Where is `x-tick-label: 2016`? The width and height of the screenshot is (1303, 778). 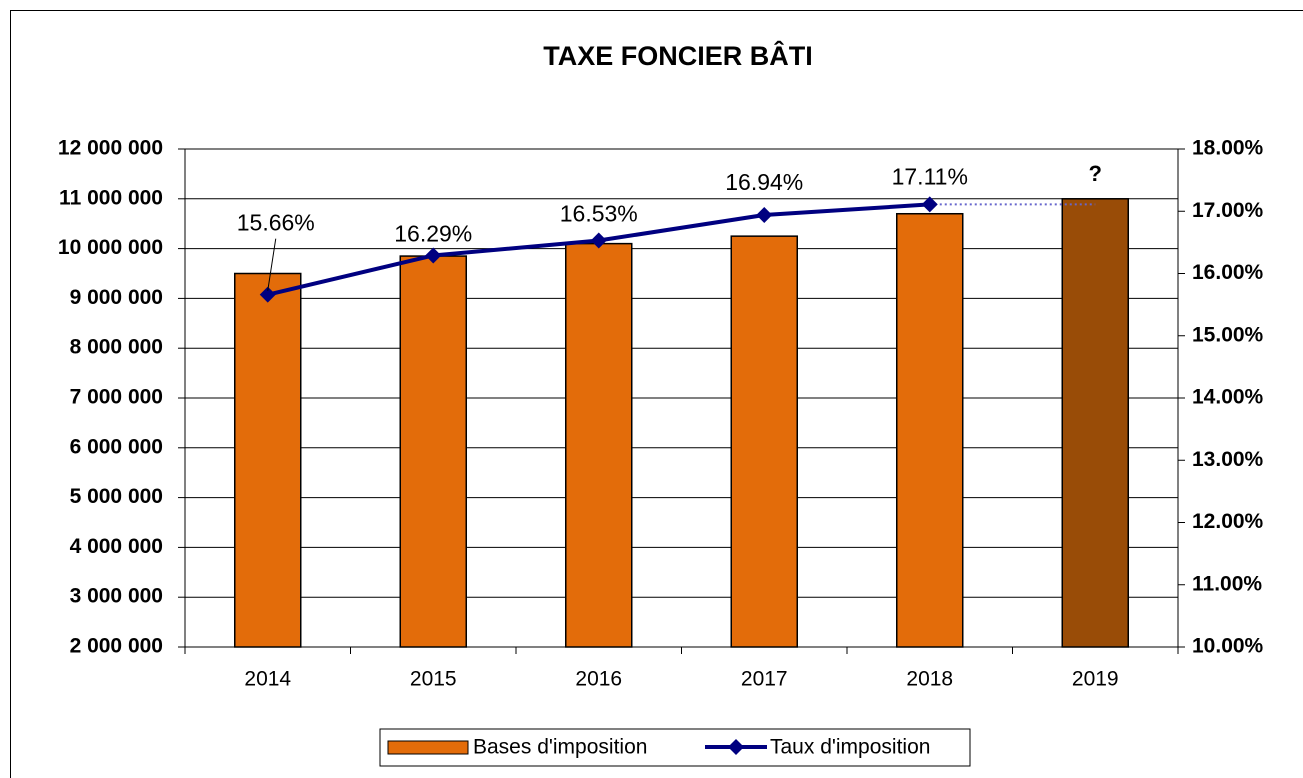 x-tick-label: 2016 is located at coordinates (598, 679).